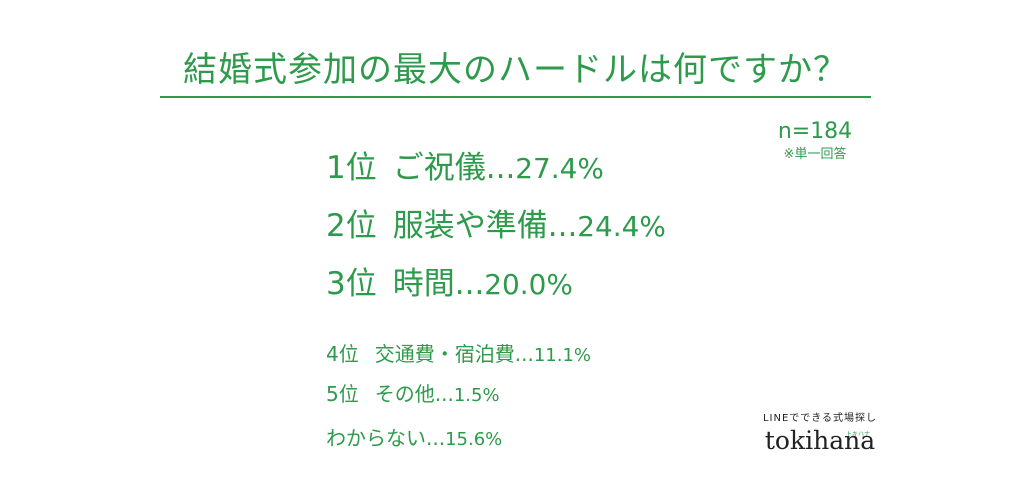  Describe the element at coordinates (404, 394) in the screenshot. I see `rank-label: その他` at that location.